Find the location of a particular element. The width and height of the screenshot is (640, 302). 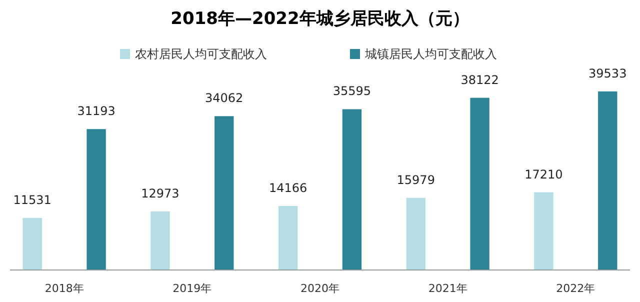

data-label: 35595 is located at coordinates (352, 91).